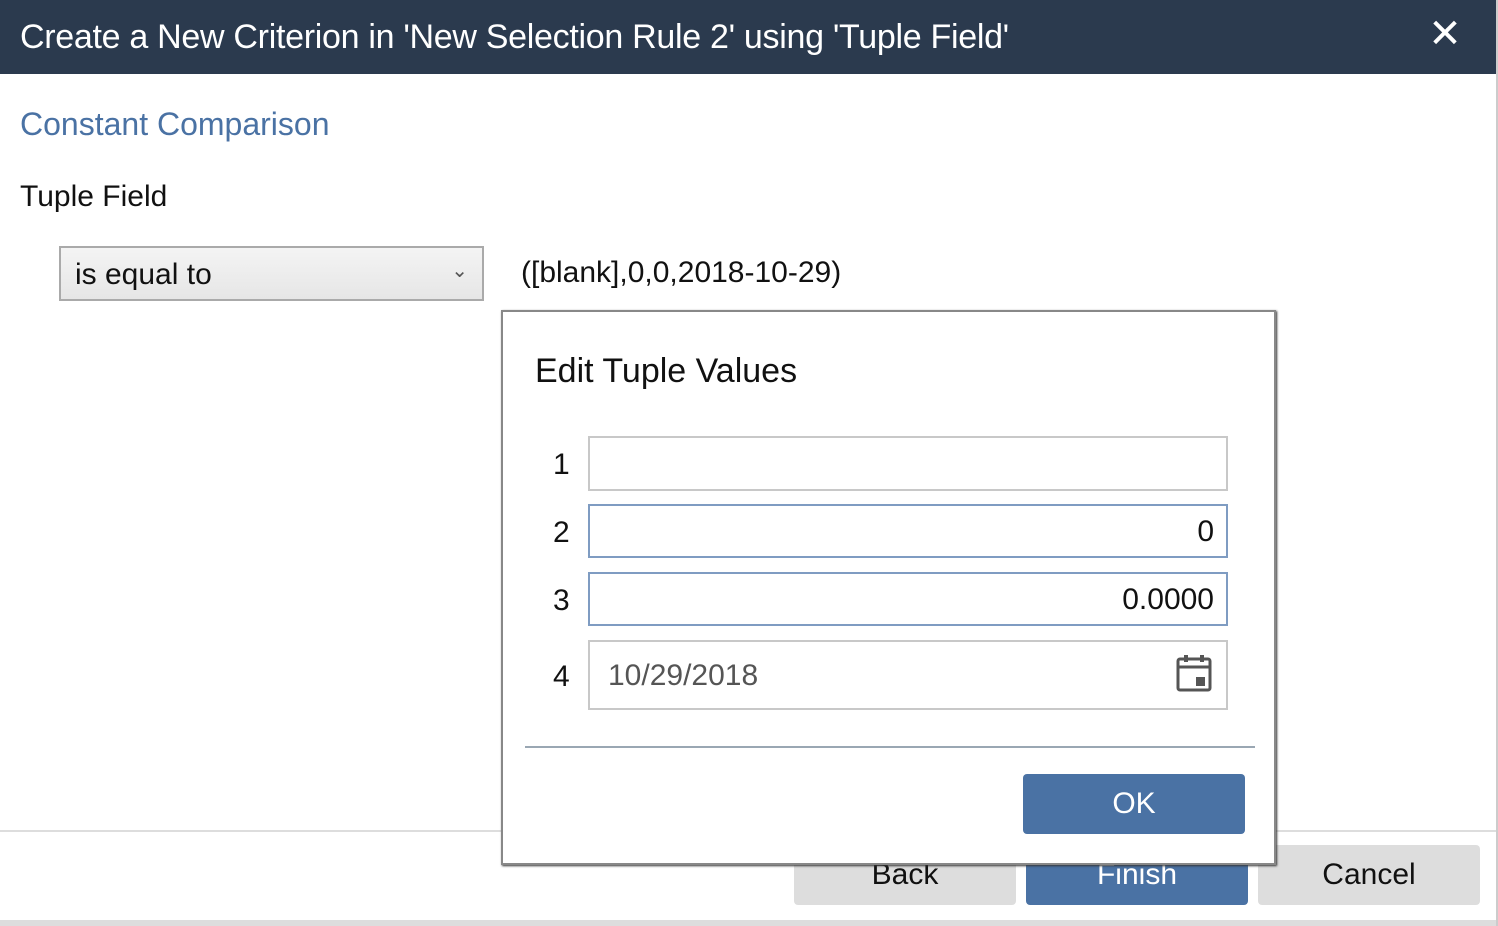 Image resolution: width=1498 pixels, height=926 pixels. I want to click on calendar-icon, so click(1194, 673).